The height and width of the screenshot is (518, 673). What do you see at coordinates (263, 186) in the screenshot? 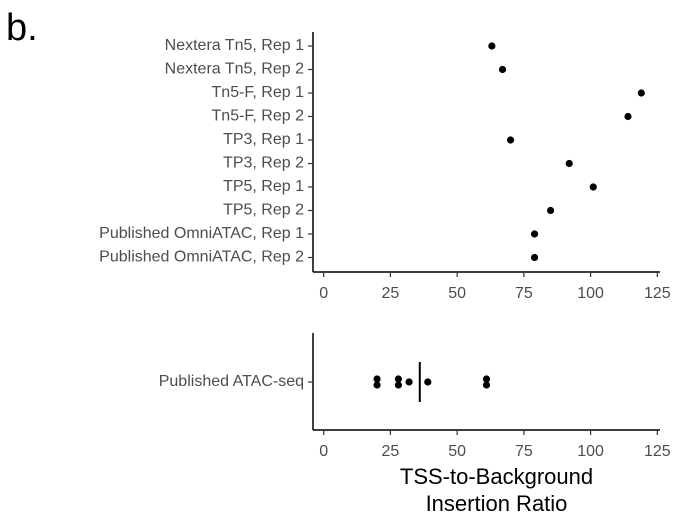
I see `y-tick-label: TP5, Rep 1` at bounding box center [263, 186].